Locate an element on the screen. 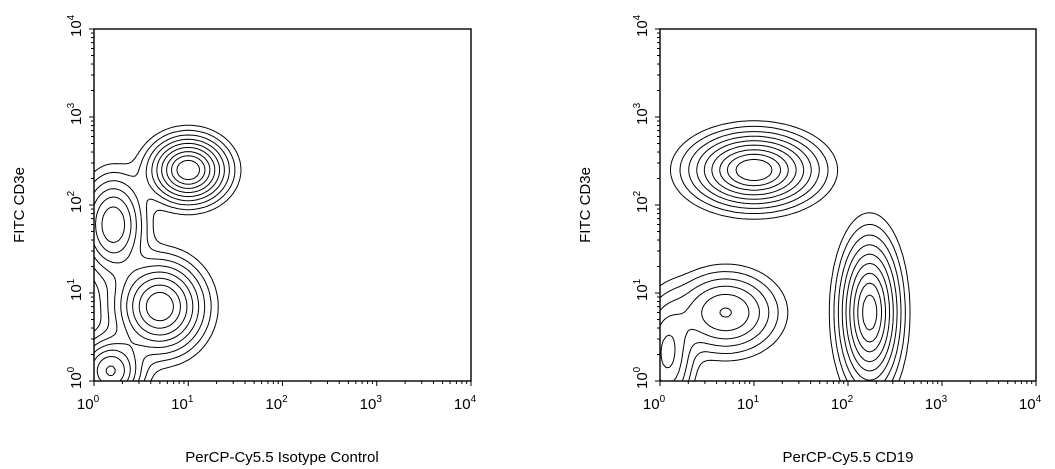 This screenshot has width=1055, height=469. x-axis-title: PerCP-Cy5.5 CD19 is located at coordinates (848, 457).